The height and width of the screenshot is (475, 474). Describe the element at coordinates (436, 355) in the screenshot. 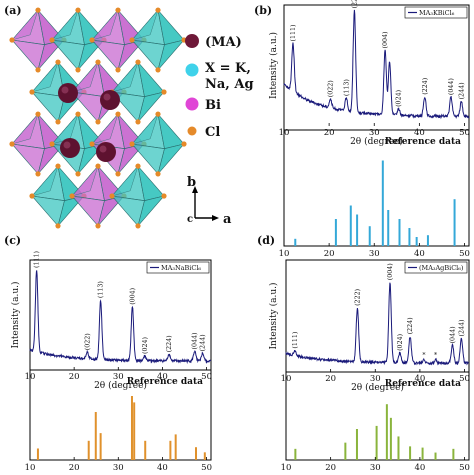

I see `peak-label: *` at that location.